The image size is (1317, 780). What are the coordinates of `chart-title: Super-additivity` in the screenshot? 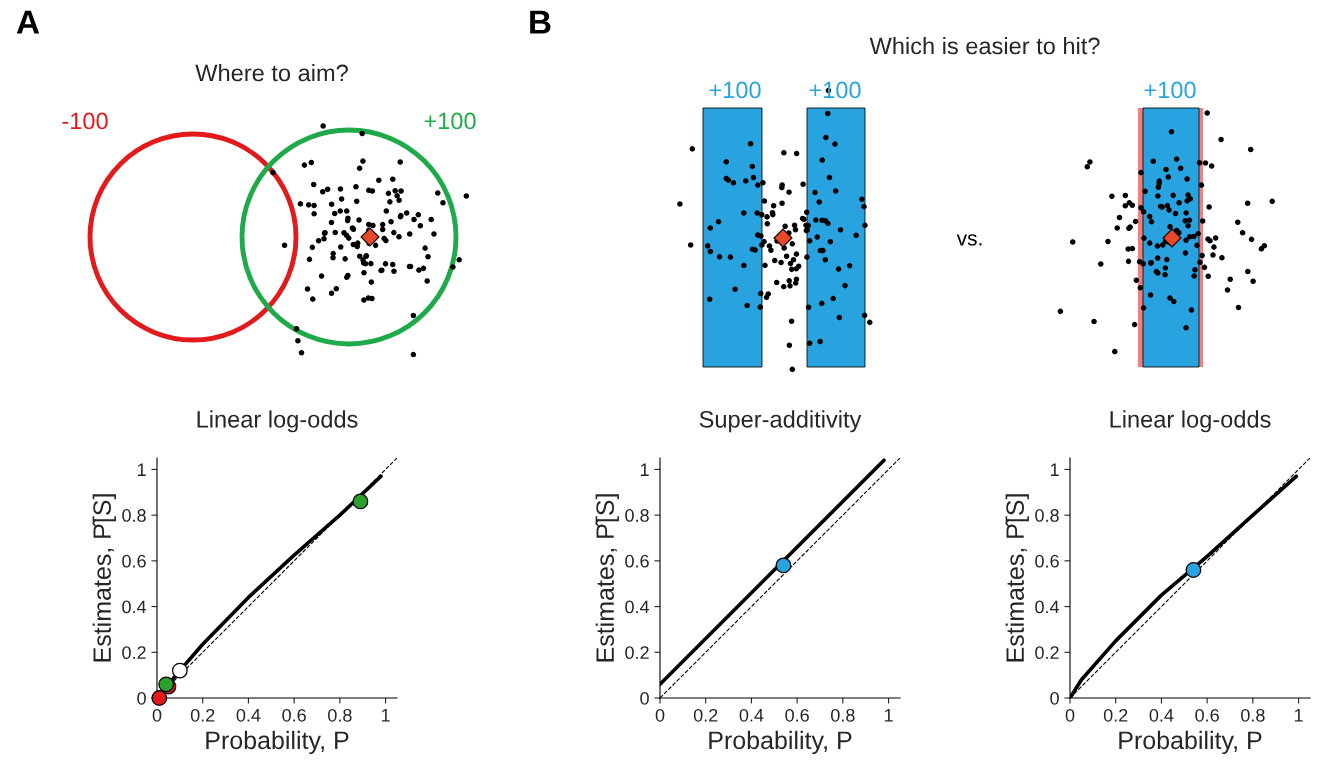 It's located at (780, 421).